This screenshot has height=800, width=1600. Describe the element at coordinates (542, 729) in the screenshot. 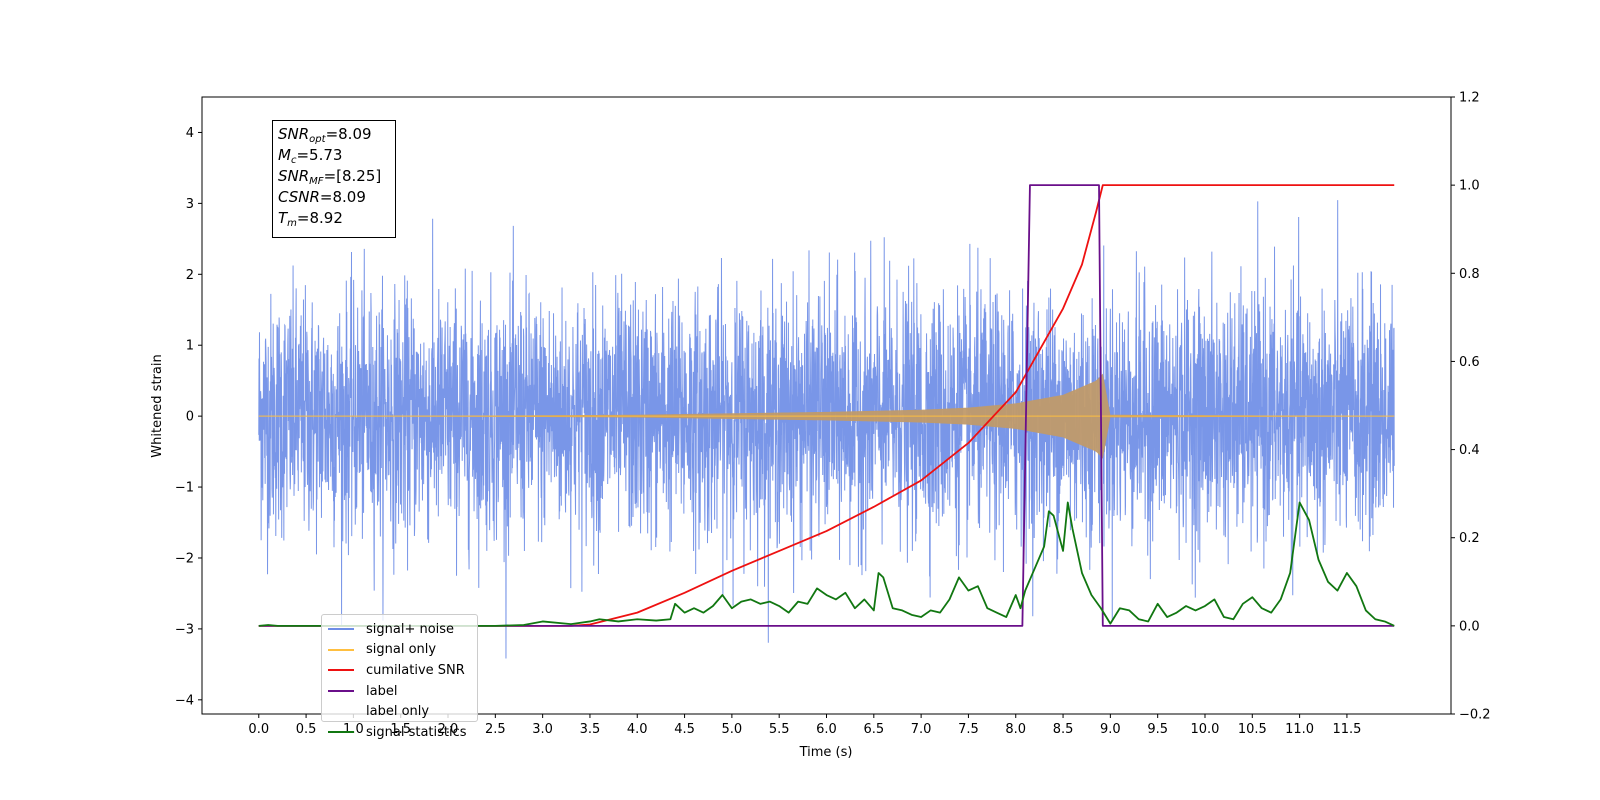

I see `x-tick-label: 3.0` at that location.